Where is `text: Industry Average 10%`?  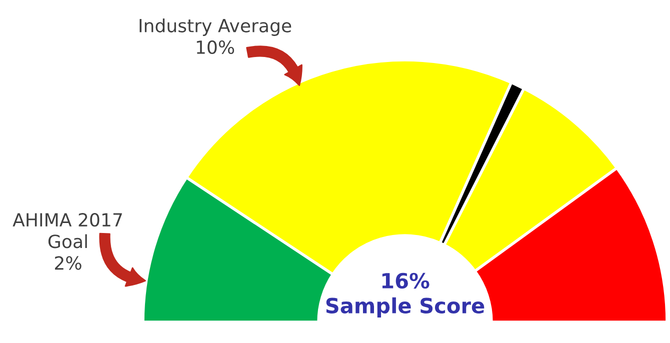
text: Industry Average 10% is located at coordinates (216, 36).